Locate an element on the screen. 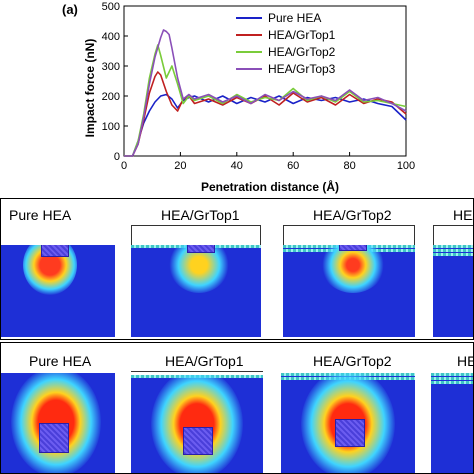 This screenshot has height=474, width=474. row2-sim-grtop3 is located at coordinates (452, 423).